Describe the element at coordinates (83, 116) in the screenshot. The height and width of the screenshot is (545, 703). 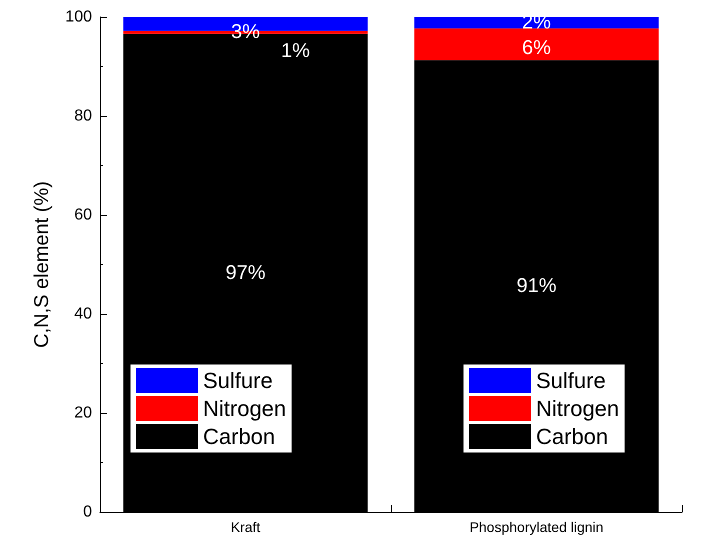
I see `y-tick-label: 80` at that location.